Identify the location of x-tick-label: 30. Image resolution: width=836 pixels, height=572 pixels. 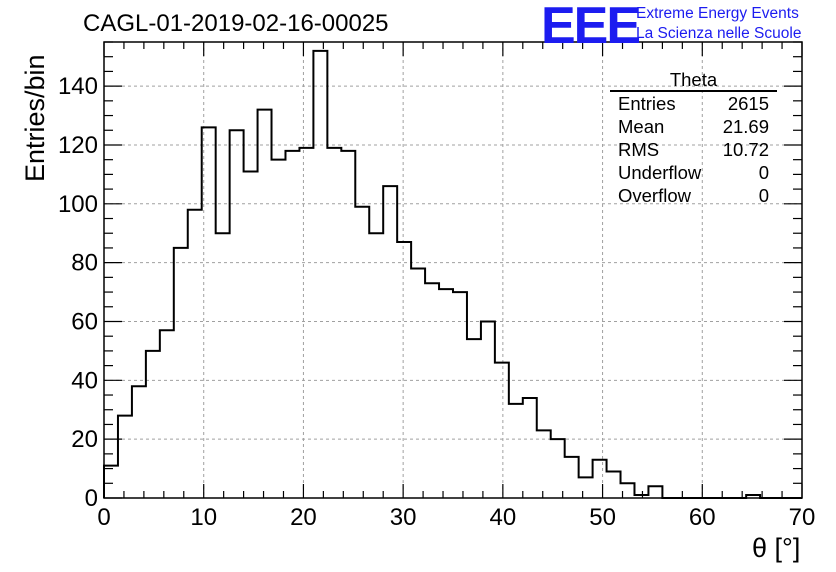
(403, 517).